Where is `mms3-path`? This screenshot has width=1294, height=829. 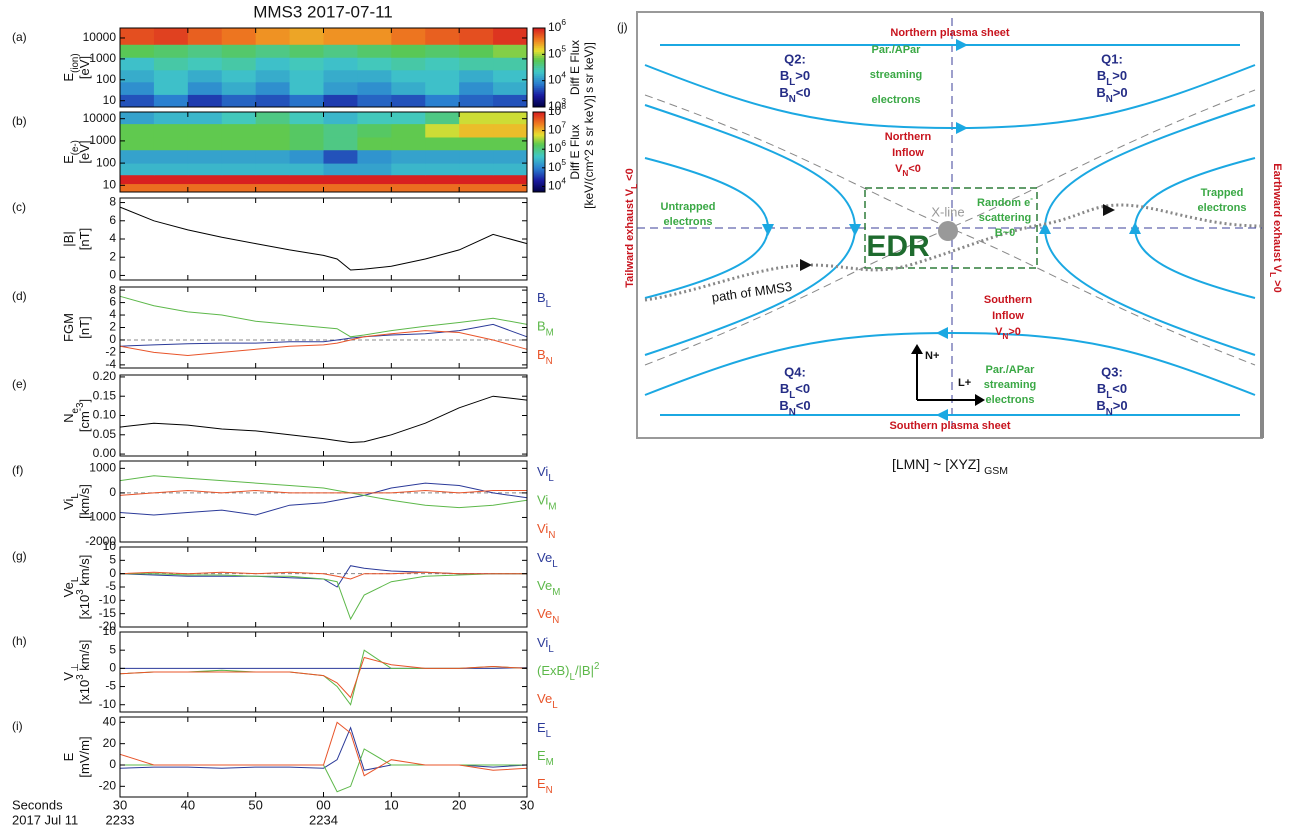
mms3-path is located at coordinates (953, 252).